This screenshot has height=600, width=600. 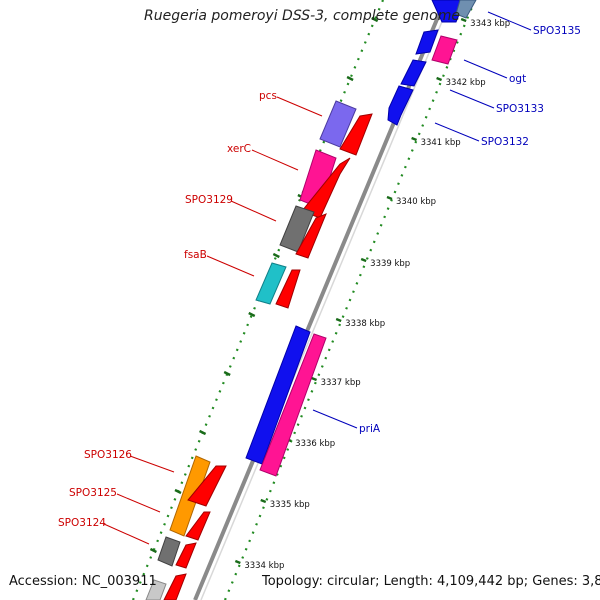 I want to click on gene-label-spo3129: SPO3129, so click(x=209, y=200).